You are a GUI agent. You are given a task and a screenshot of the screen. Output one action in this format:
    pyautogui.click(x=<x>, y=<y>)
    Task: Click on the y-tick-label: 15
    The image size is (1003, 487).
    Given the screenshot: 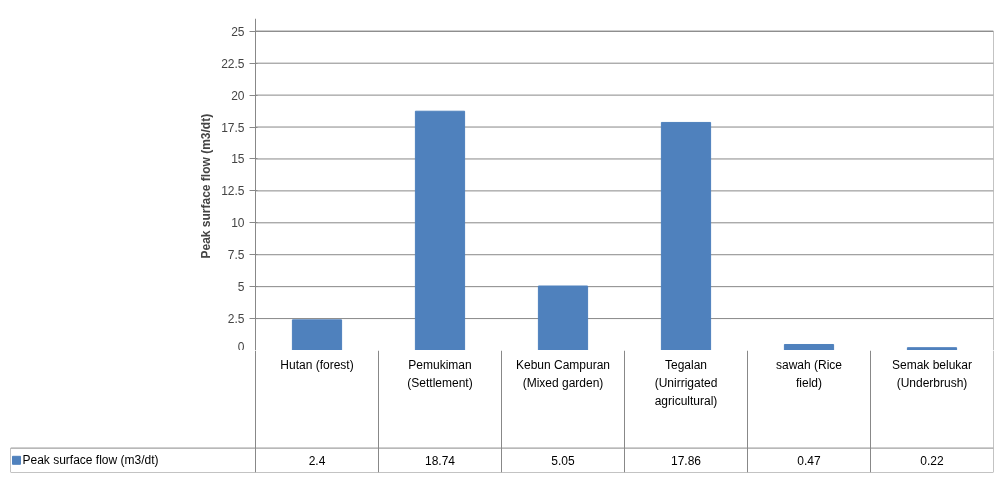 What is the action you would take?
    pyautogui.click(x=238, y=159)
    